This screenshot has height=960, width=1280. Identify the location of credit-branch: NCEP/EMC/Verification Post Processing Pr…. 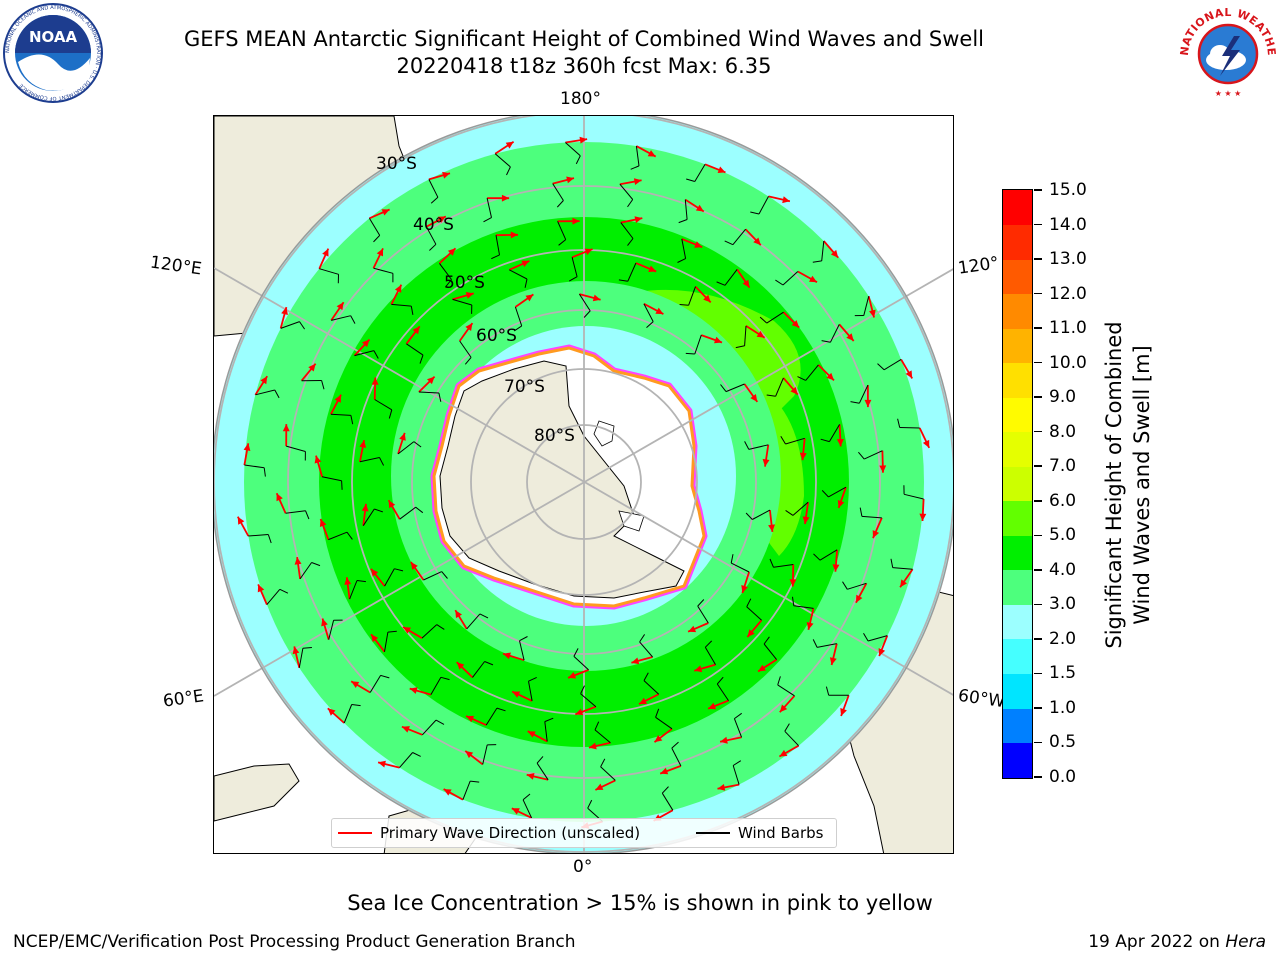
(294, 942).